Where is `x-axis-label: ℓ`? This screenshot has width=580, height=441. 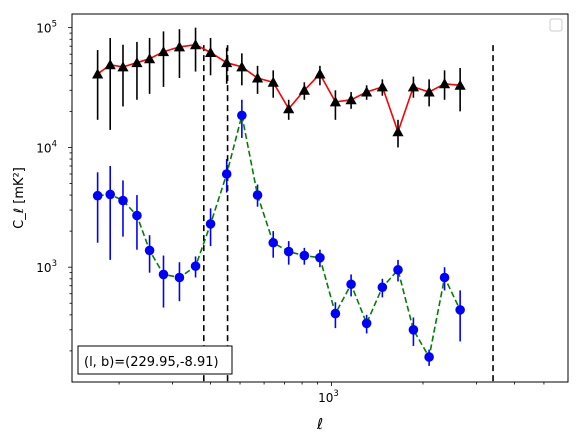 x-axis-label: ℓ is located at coordinates (319, 424).